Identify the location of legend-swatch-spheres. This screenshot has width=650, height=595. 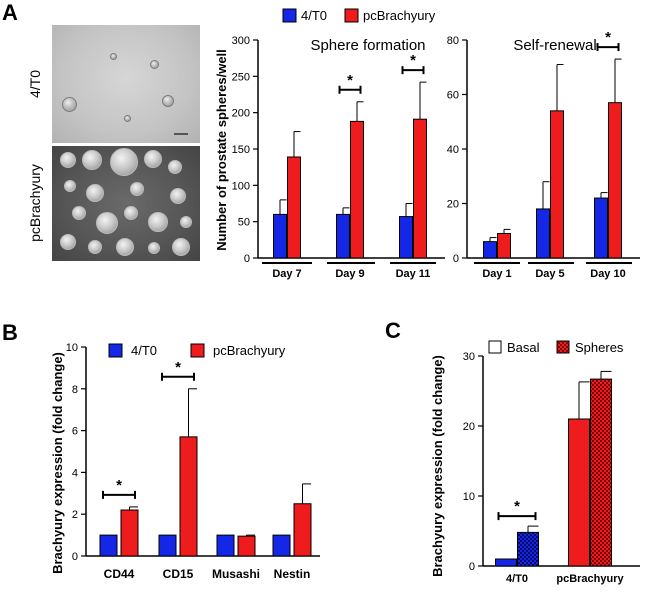
(563, 347).